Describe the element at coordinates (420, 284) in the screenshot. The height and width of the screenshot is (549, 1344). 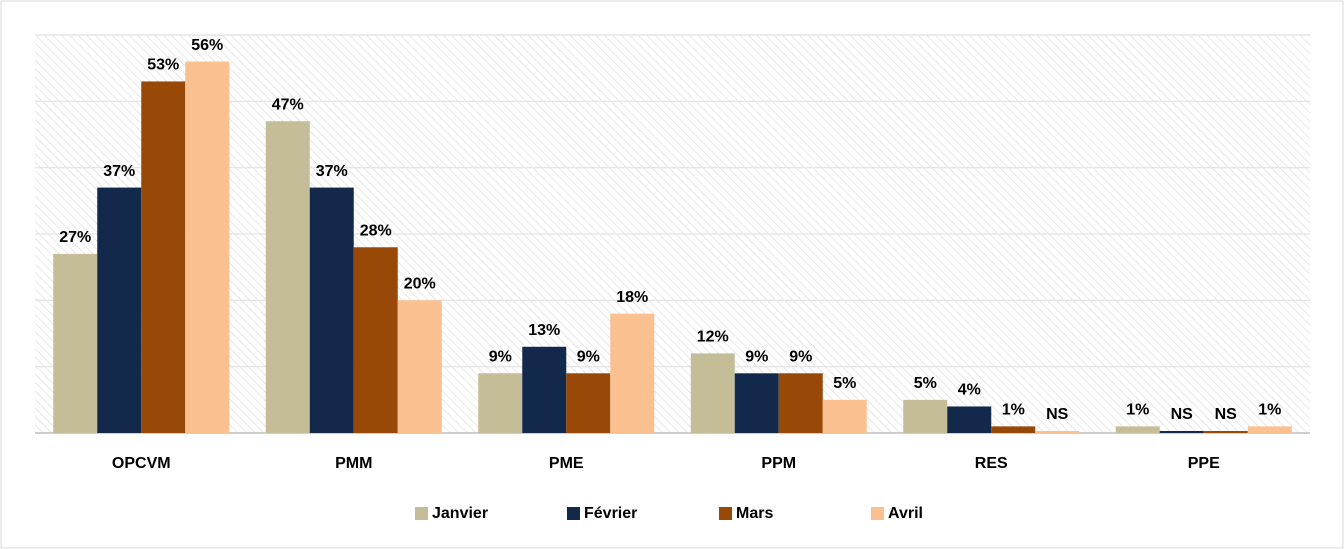
I see `data-label: 20%` at that location.